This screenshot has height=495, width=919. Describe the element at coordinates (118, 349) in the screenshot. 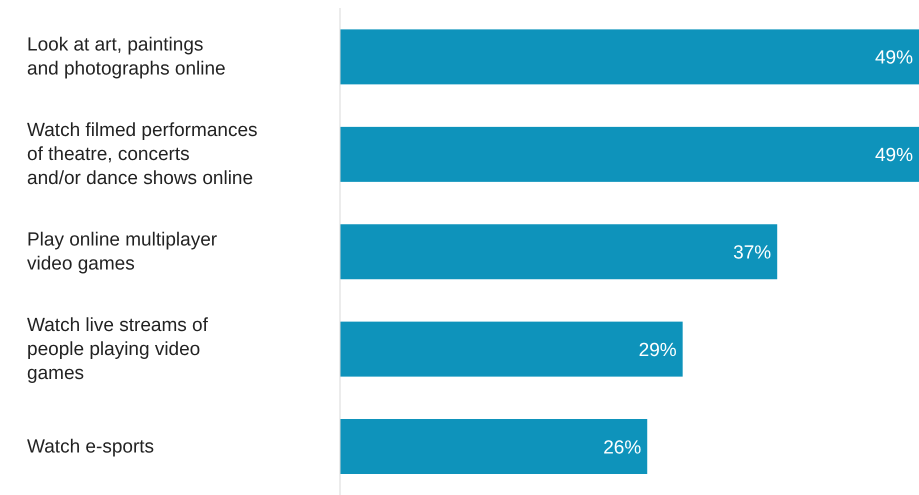

I see `y-tick-label: Watch live streams of people playing video games` at that location.